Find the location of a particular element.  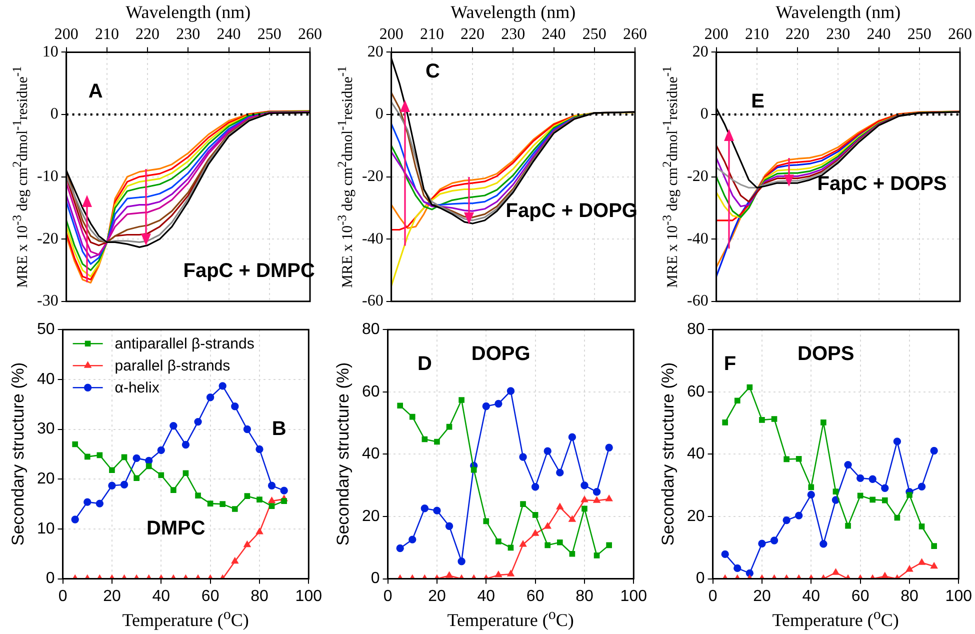

legend-label: α-helix is located at coordinates (137, 388).